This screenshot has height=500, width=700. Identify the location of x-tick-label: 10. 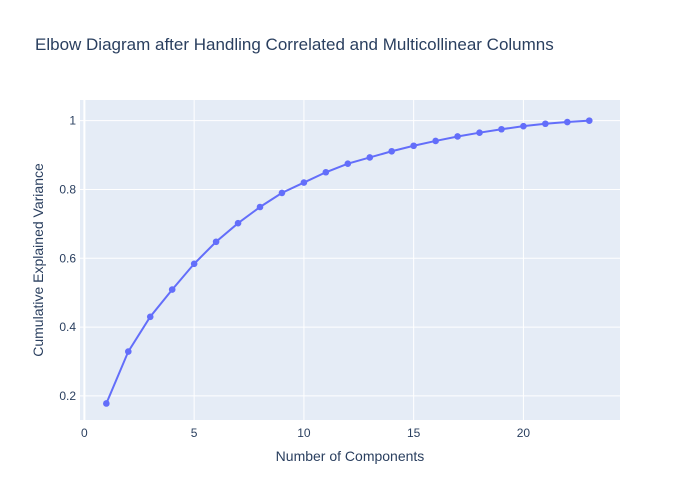
(304, 433).